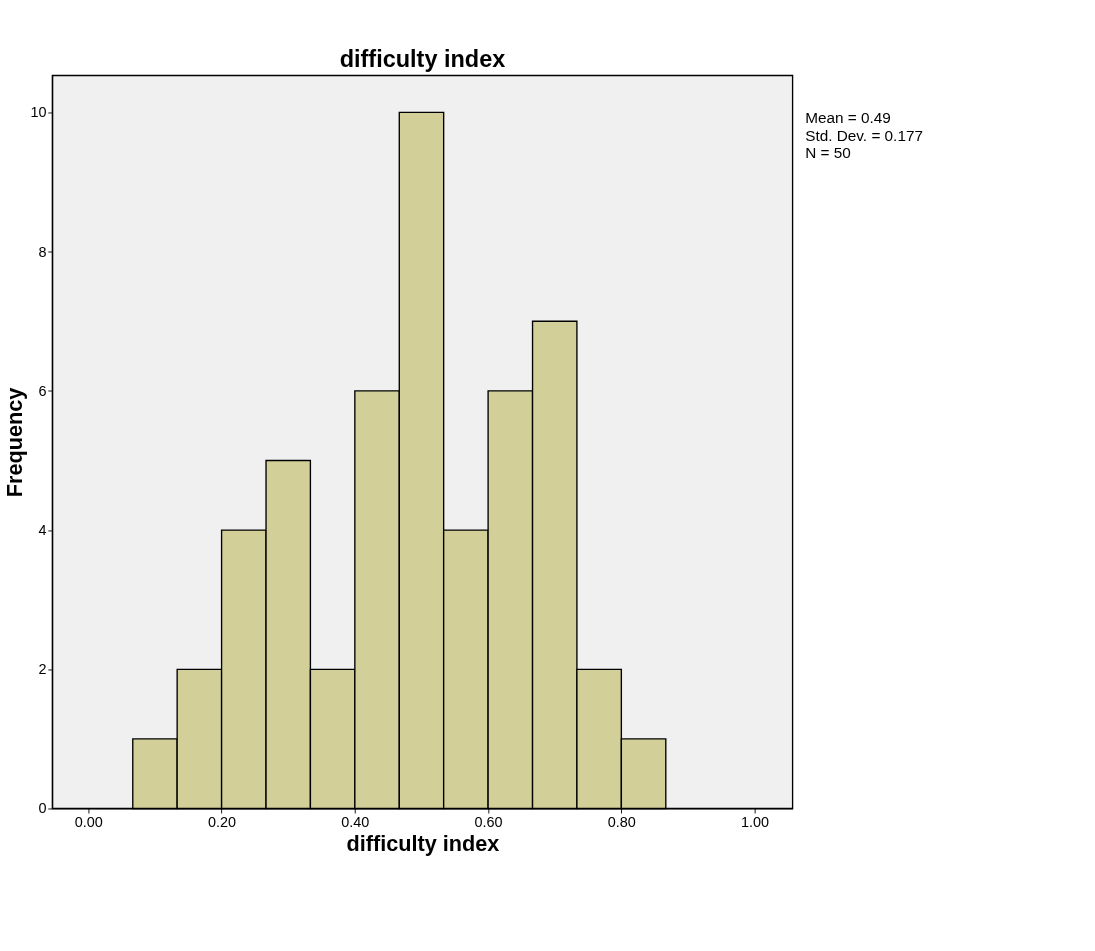  Describe the element at coordinates (621, 822) in the screenshot. I see `x-tick-label: 0.80` at that location.